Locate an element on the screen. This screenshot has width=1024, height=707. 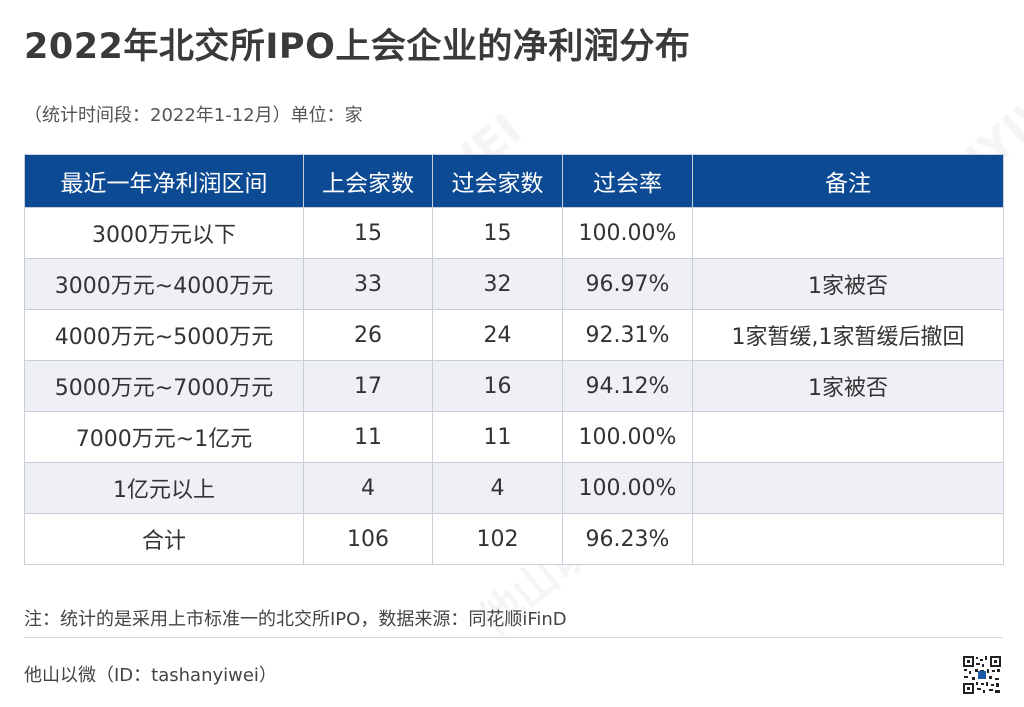
table-header-row: 最近一年净利润区间 上会家数 过会家数 过会率 备注 is located at coordinates (514, 181).